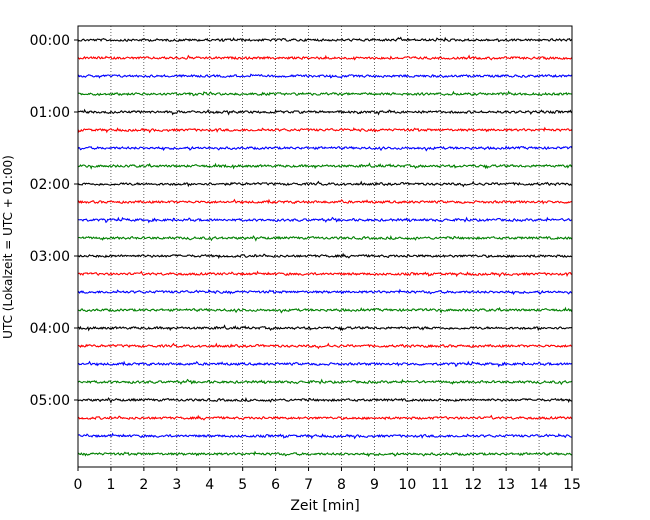 The image size is (650, 520). What do you see at coordinates (54, 221) in the screenshot?
I see `y-axis-ticks: 00:00 01:00 02:00 03:00 04:00 05:00` at bounding box center [54, 221].